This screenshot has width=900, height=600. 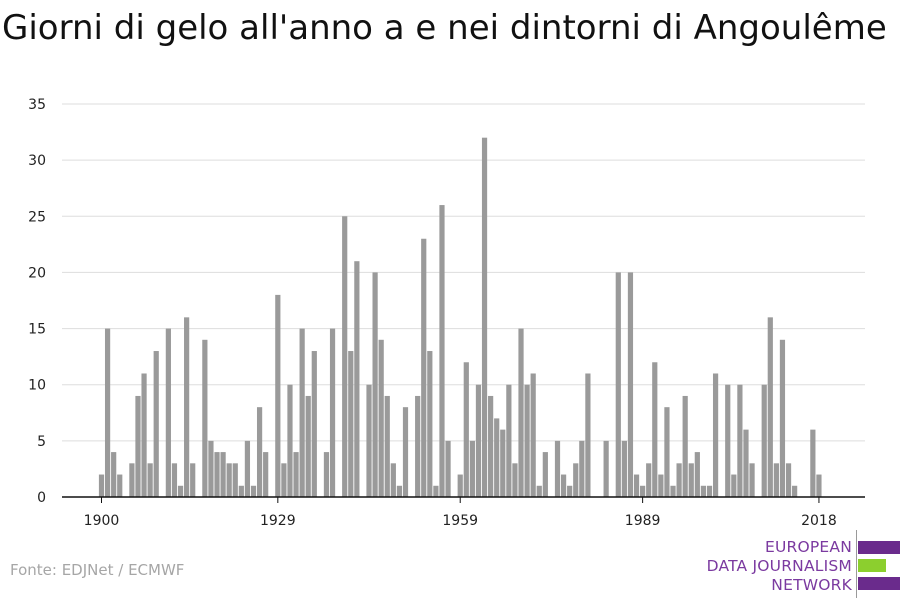 What do you see at coordinates (314, 424) in the screenshot?
I see `bar-1935` at bounding box center [314, 424].